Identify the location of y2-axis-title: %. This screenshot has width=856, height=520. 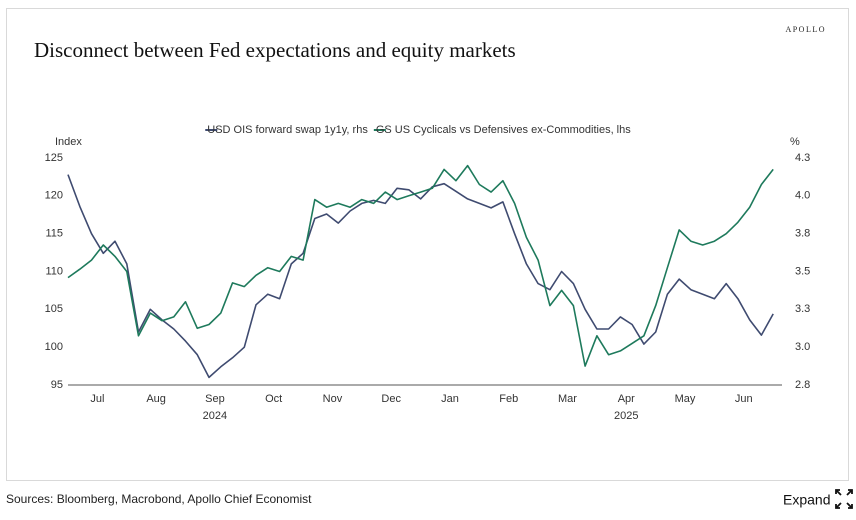
(795, 142).